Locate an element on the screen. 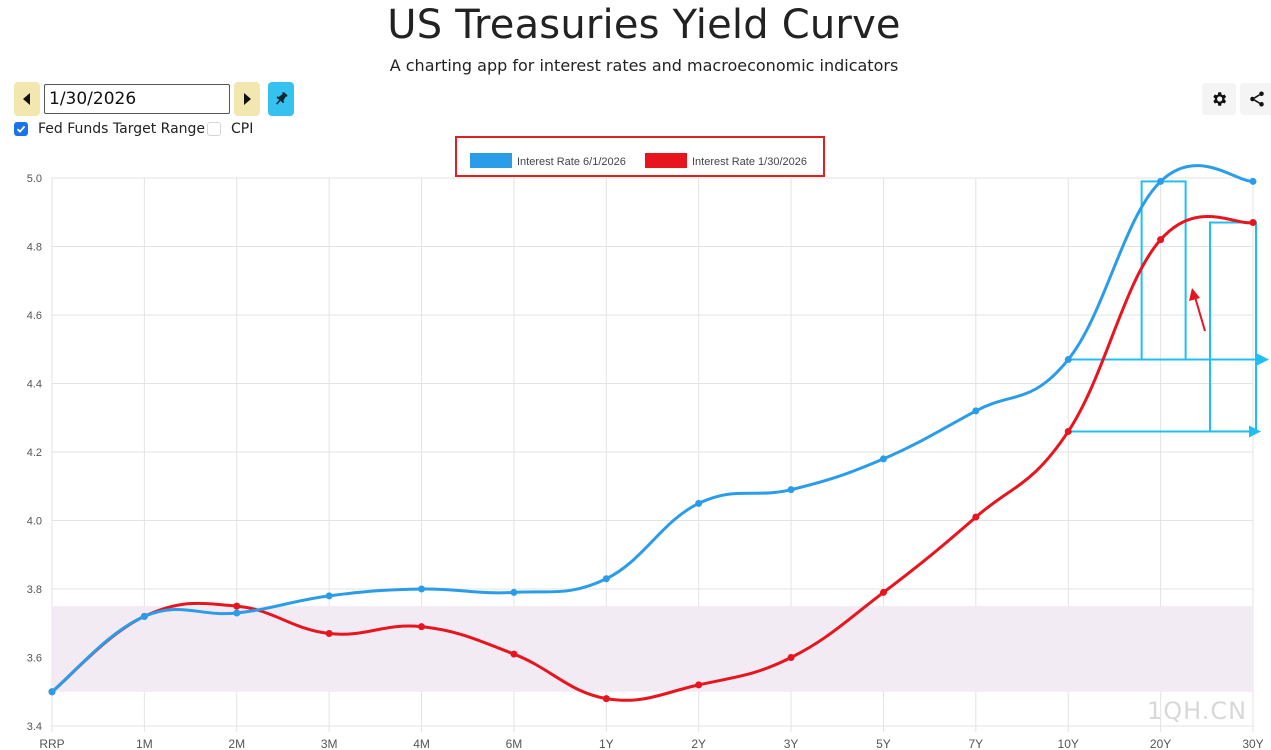 Image resolution: width=1271 pixels, height=750 pixels. cpi-checkbox is located at coordinates (214, 129).